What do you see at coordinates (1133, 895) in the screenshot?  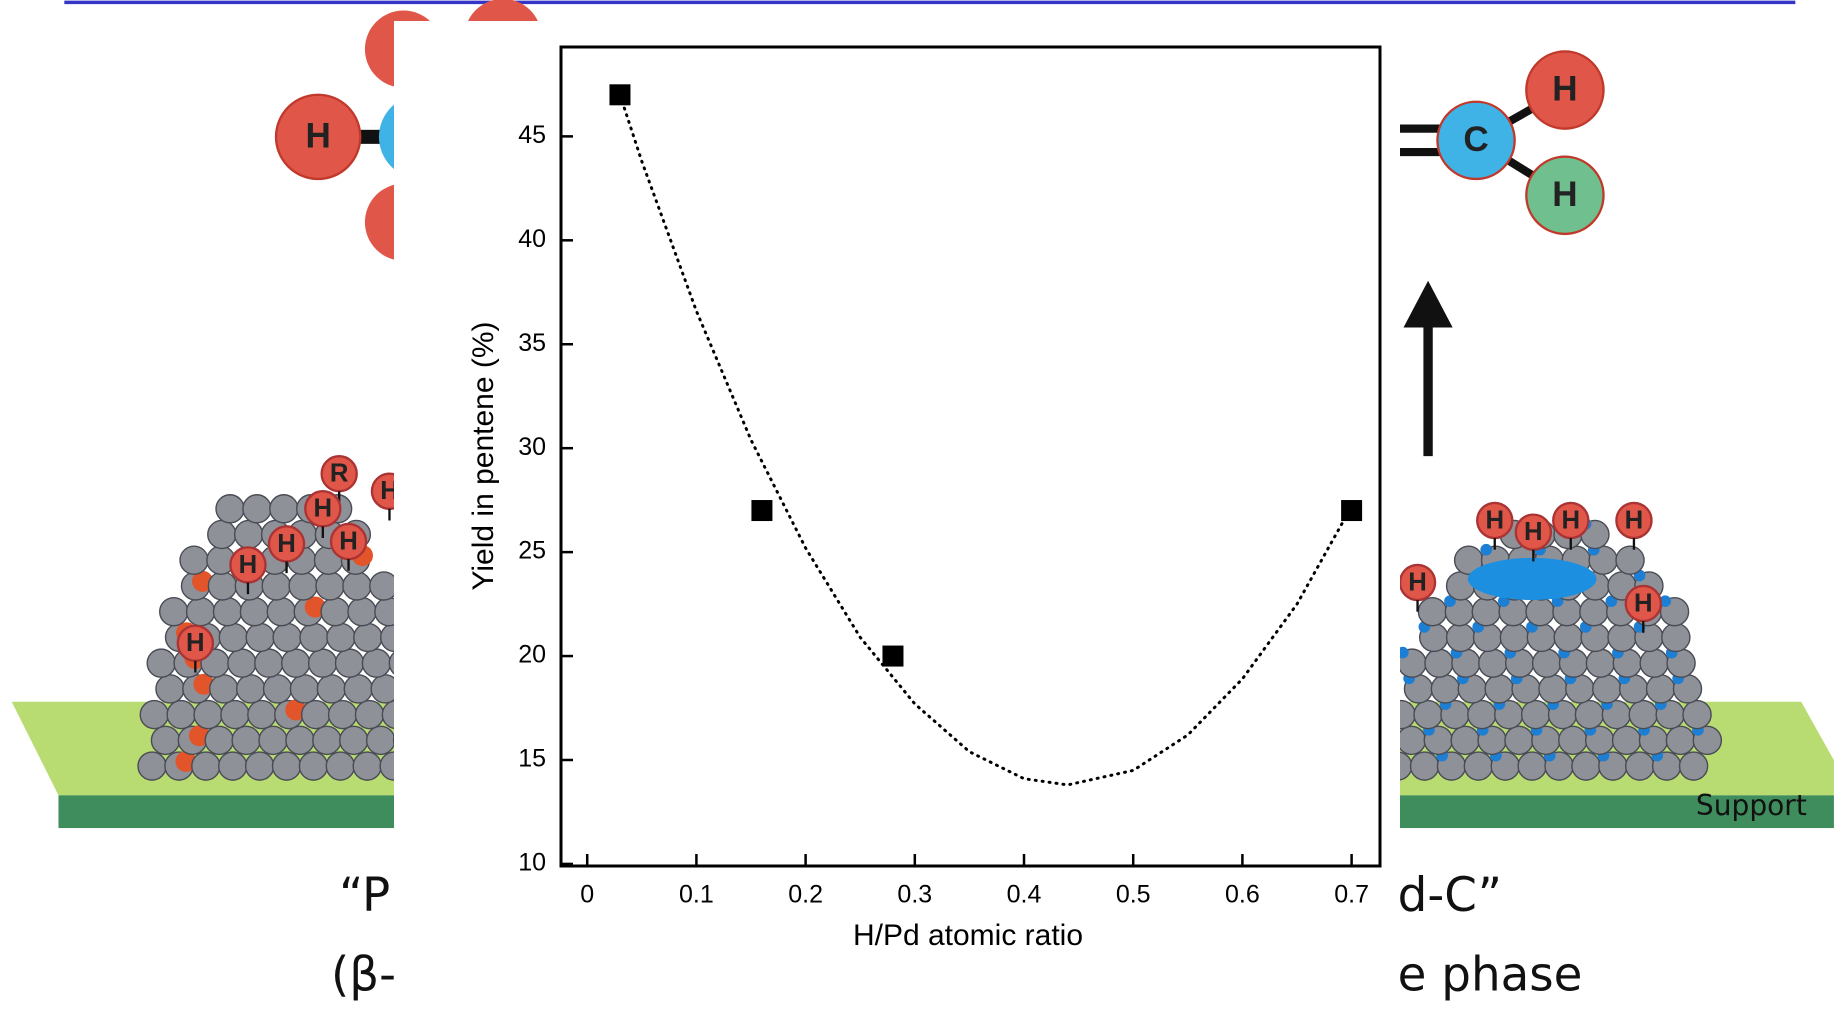 I see `x-tick-label: 0.5` at bounding box center [1133, 895].